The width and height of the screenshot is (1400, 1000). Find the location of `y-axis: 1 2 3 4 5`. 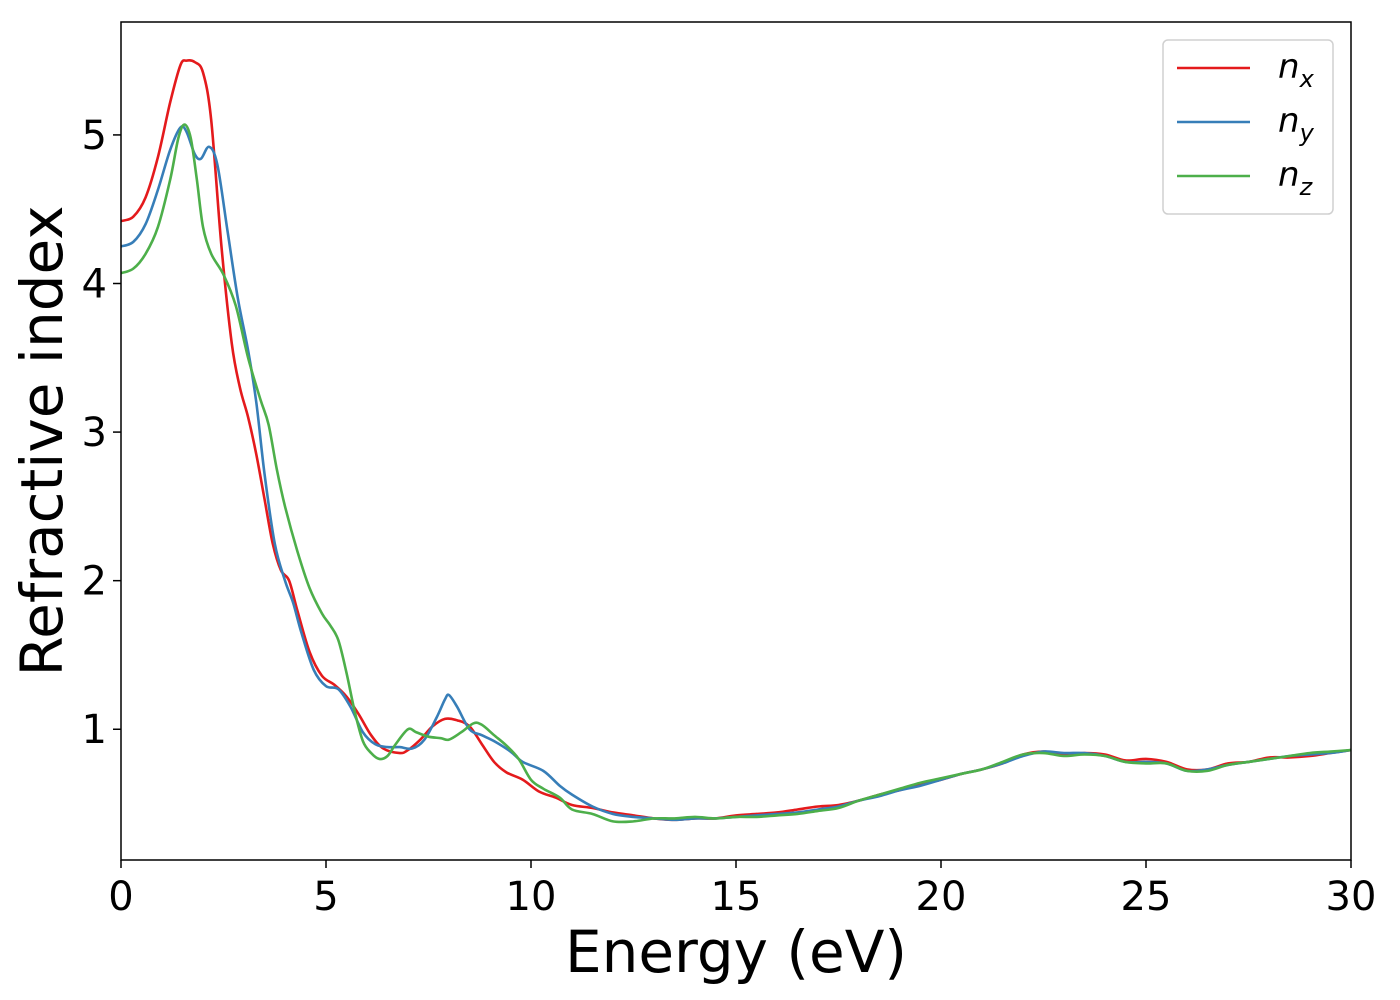

y-axis: 1 2 3 4 5 is located at coordinates (101, 433).